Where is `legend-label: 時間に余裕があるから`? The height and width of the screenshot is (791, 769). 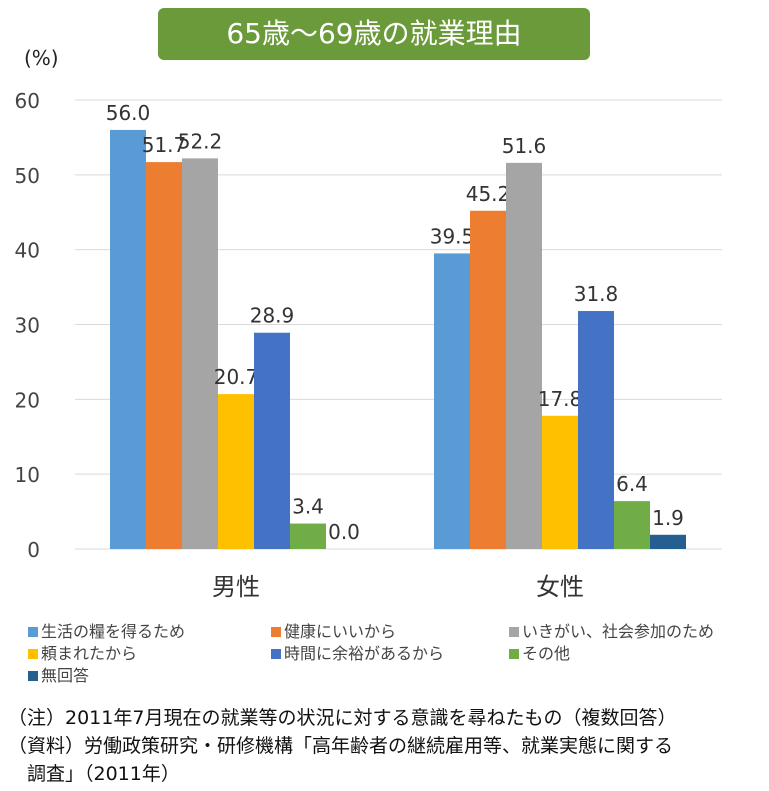 legend-label: 時間に余裕があるから is located at coordinates (364, 653).